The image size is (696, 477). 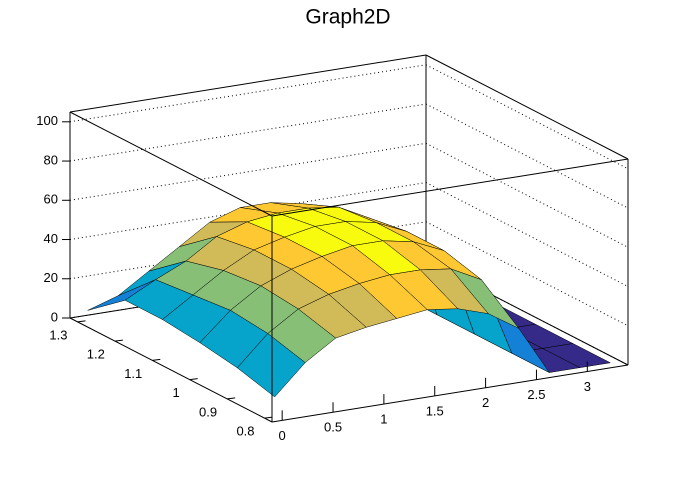 What do you see at coordinates (58, 334) in the screenshot?
I see `y-tick-label: 1.3` at bounding box center [58, 334].